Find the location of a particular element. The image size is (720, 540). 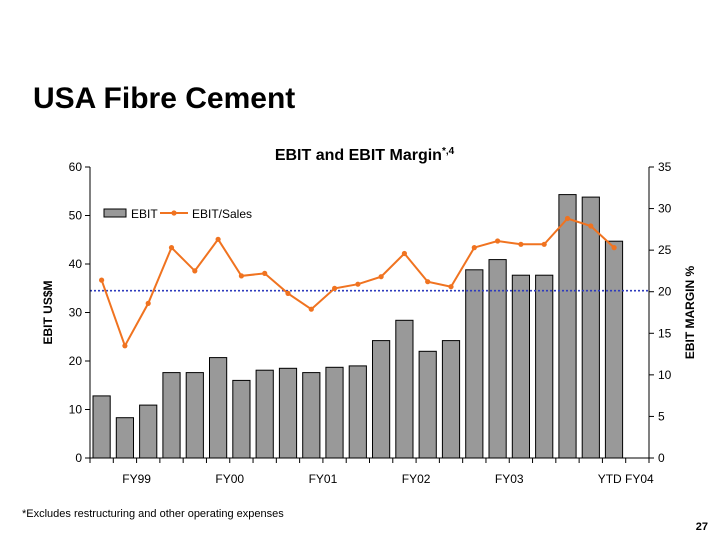

y-tick-label-right: 35 is located at coordinates (665, 167).